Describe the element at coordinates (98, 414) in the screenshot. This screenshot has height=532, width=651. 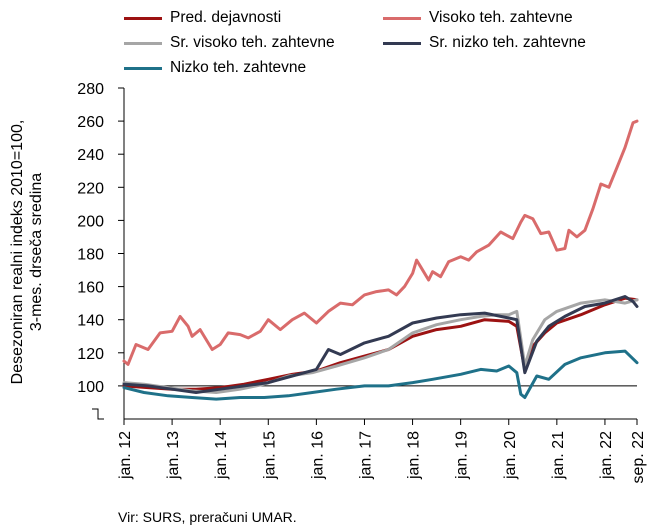
I see `axis-break-icon` at that location.